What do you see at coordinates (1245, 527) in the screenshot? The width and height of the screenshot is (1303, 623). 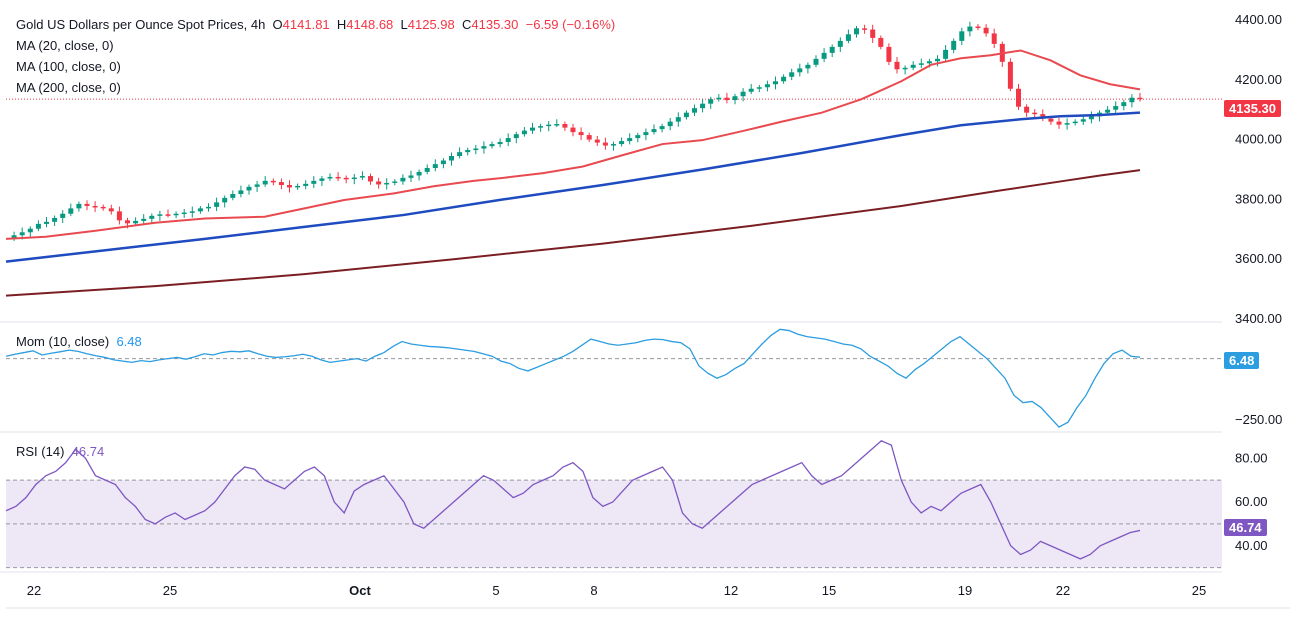 I see `rsi-value-tag: 46.74` at bounding box center [1245, 527].